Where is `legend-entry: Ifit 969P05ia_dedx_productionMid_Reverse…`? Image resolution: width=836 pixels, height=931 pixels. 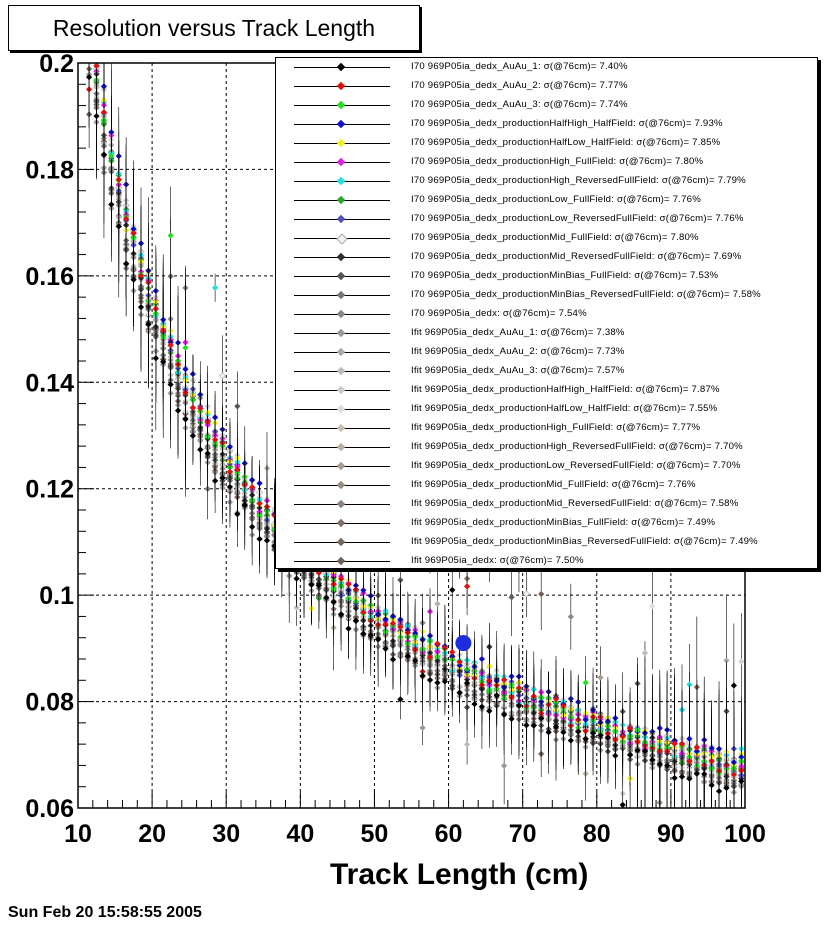 legend-entry: Ifit 969P05ia_dedx_productionMid_Reverse… is located at coordinates (546, 505).